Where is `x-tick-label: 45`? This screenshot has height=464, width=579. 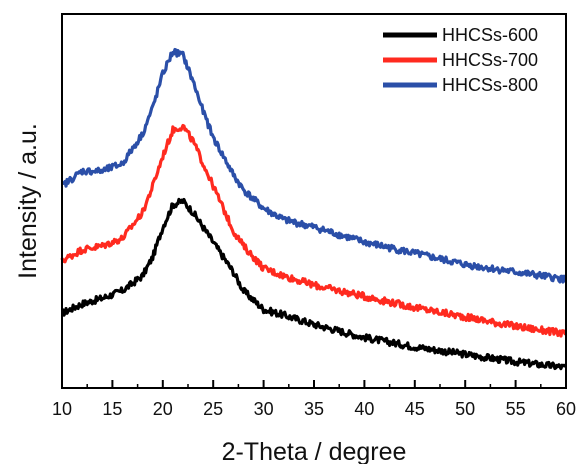
x-tick-label: 45 is located at coordinates (415, 409).